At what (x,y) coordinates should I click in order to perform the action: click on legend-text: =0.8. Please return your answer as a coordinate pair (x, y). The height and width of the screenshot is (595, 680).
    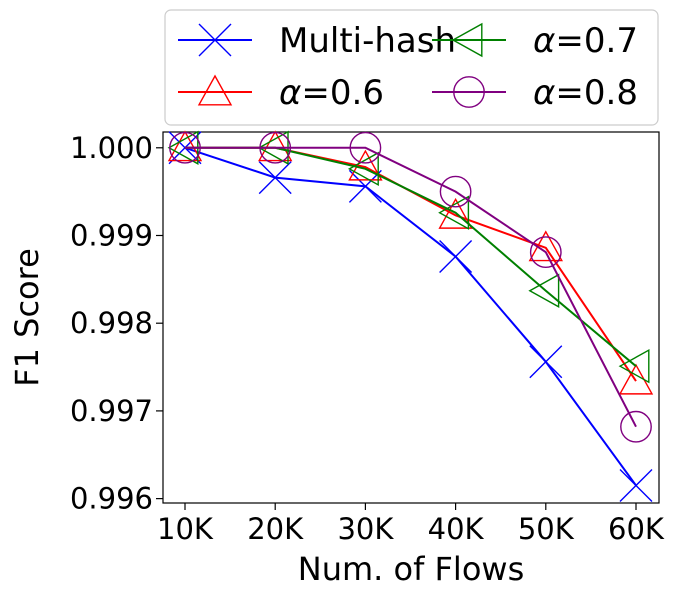
    Looking at the image, I should click on (596, 93).